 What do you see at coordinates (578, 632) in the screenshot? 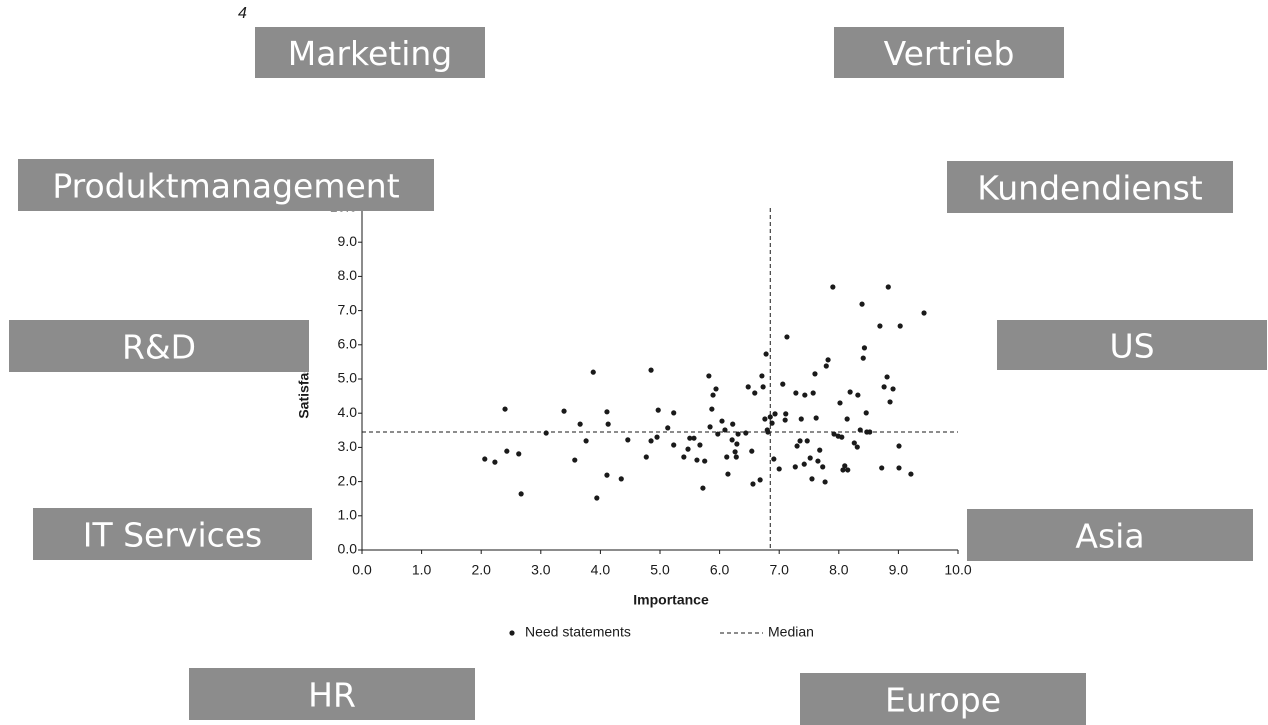
I see `legend-label: Need statements` at bounding box center [578, 632].